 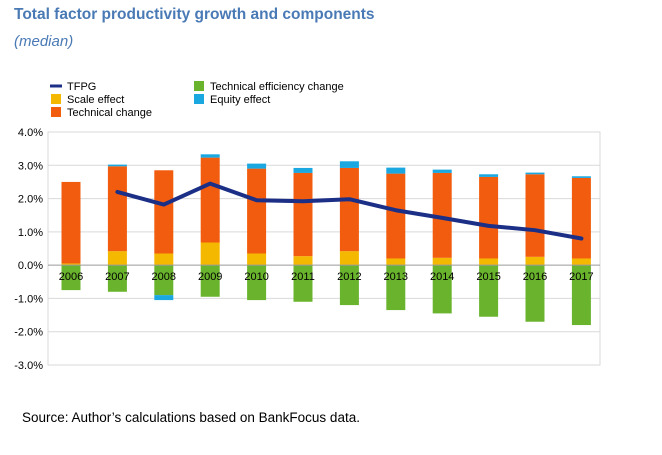 I want to click on legend-swatch-scale-effect, so click(x=56, y=99).